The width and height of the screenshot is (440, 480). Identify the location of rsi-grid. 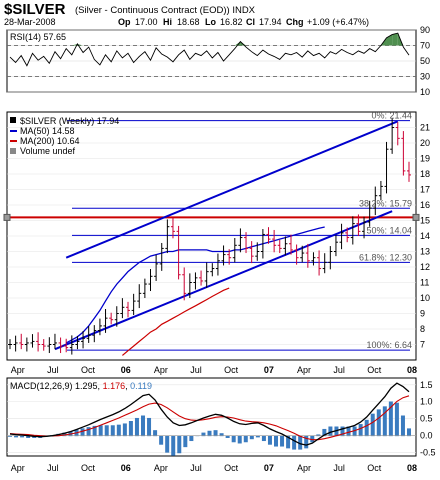
(211, 61).